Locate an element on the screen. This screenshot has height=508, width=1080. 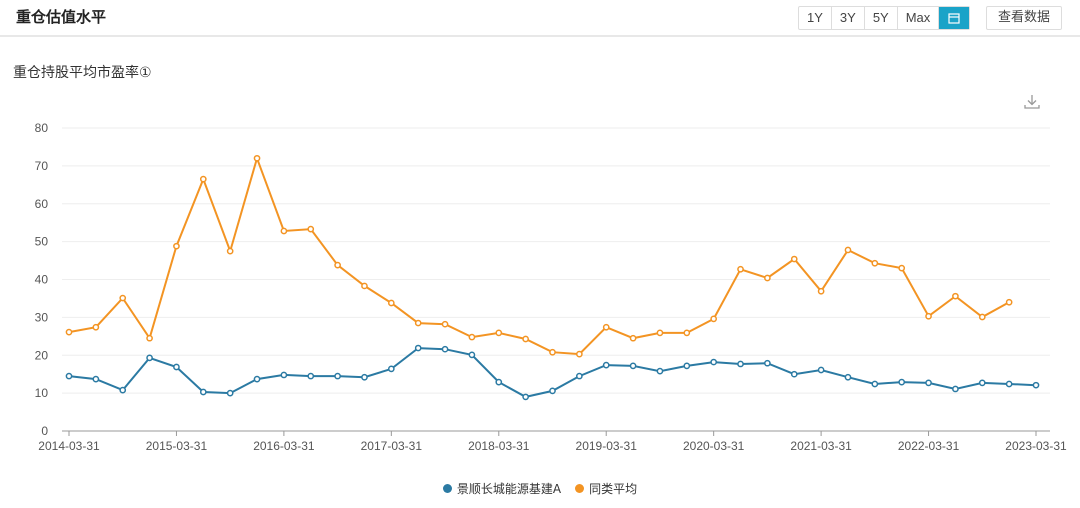
y-tick-label: 20 is located at coordinates (42, 355).